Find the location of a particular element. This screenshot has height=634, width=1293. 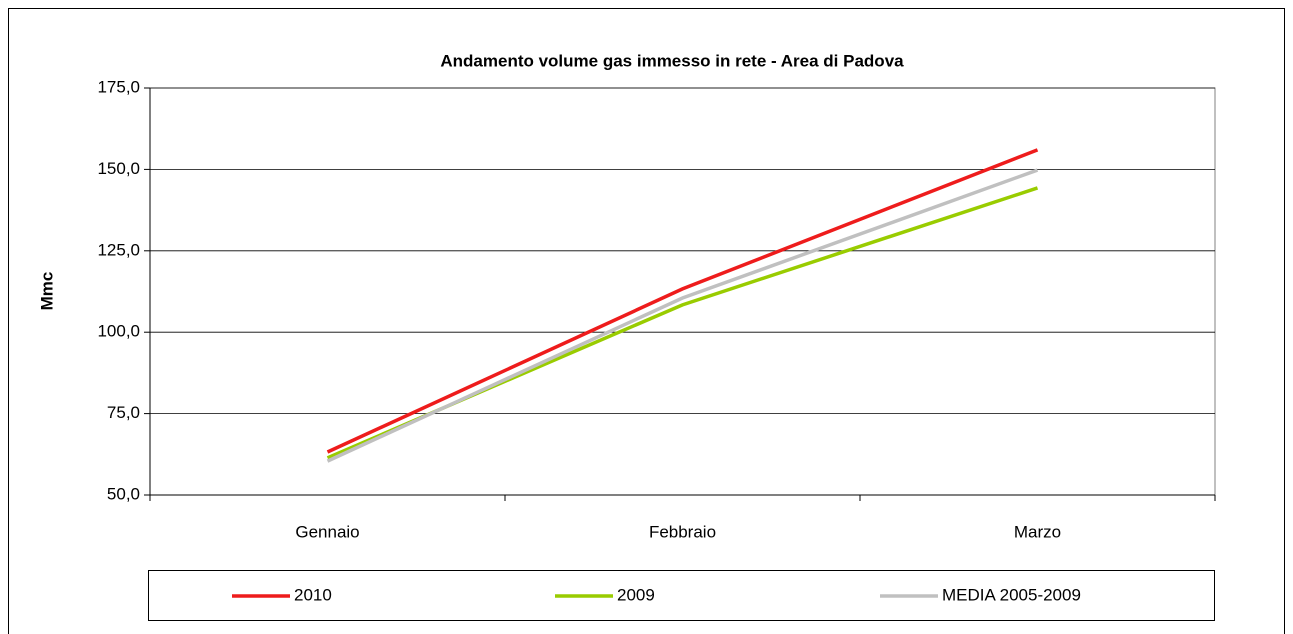

legend-label: MEDIA 2005-2009 is located at coordinates (1011, 594).